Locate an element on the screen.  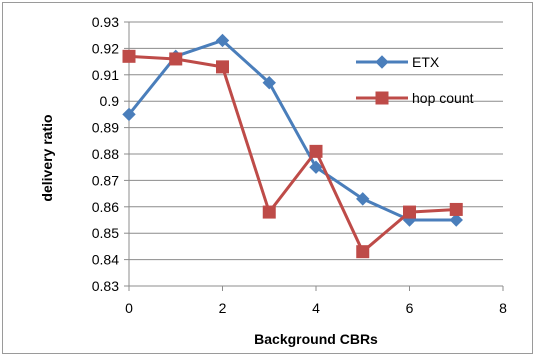
legend-item: hop count is located at coordinates (415, 98).